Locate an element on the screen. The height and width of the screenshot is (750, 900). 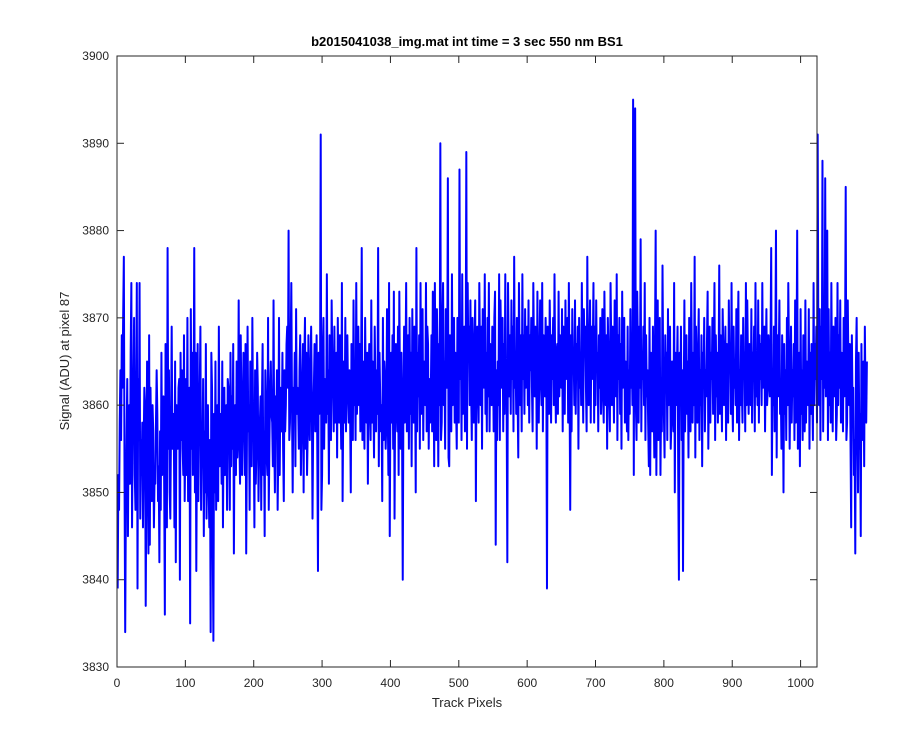
y-tick-label: 3870 is located at coordinates (95, 318).